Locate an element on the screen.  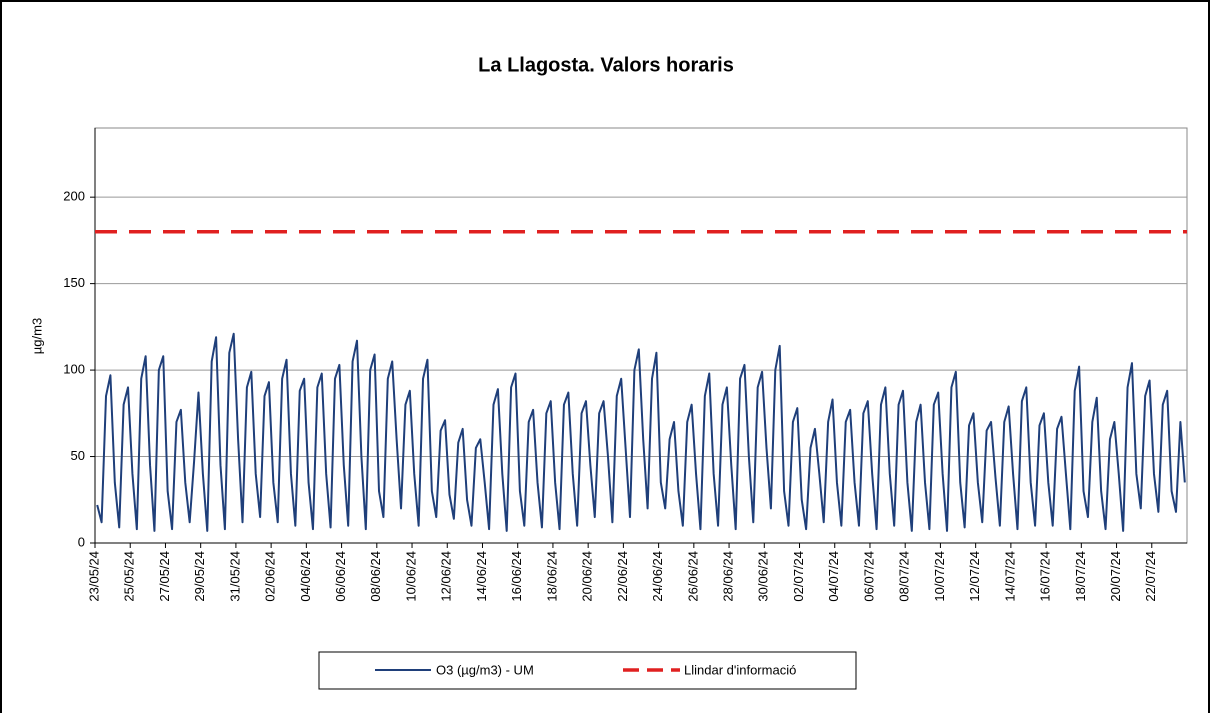
x-tick-label: 06/06/24 is located at coordinates (340, 576).